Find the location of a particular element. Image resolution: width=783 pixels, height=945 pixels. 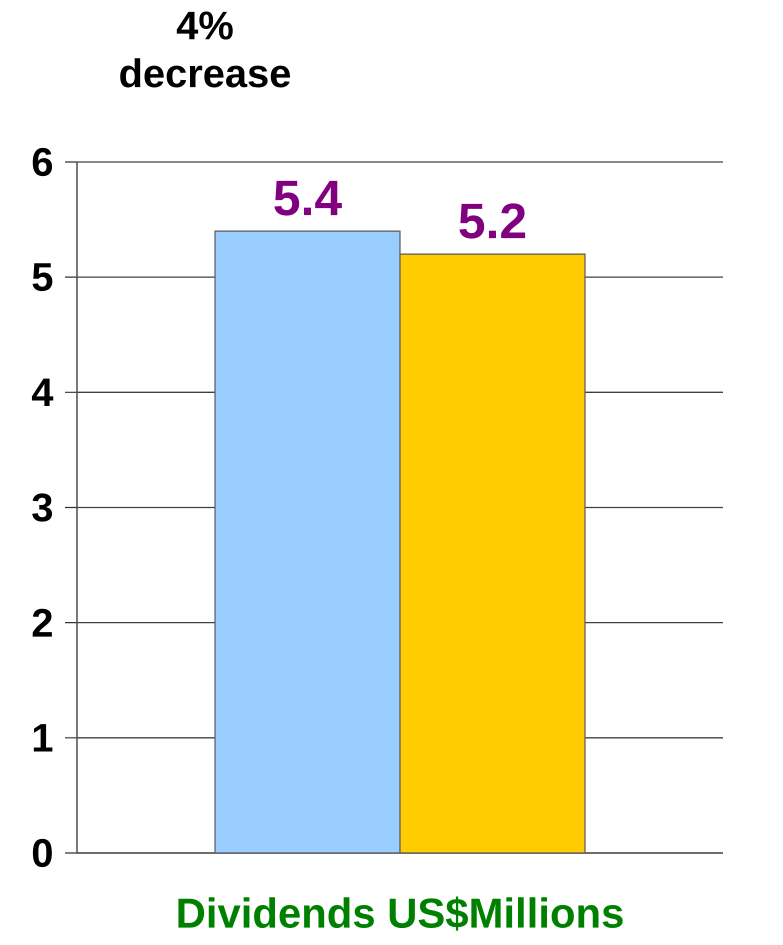

y-tick-label: 2 is located at coordinates (42, 622).